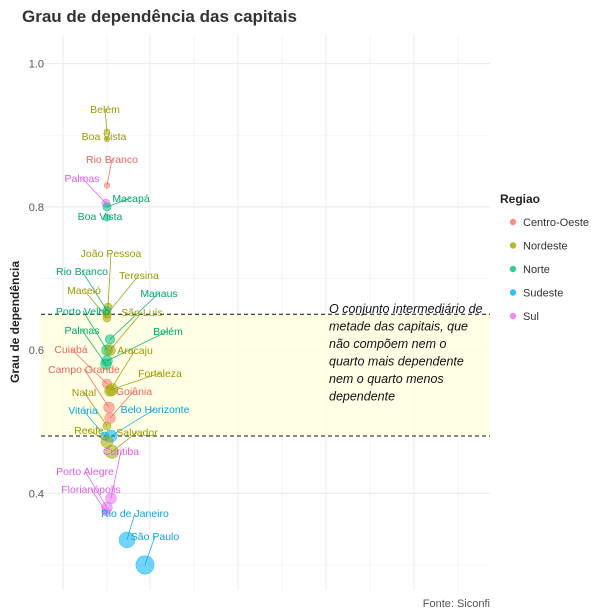  I want to click on annotation-line: nem o quarto menos, so click(386, 379).